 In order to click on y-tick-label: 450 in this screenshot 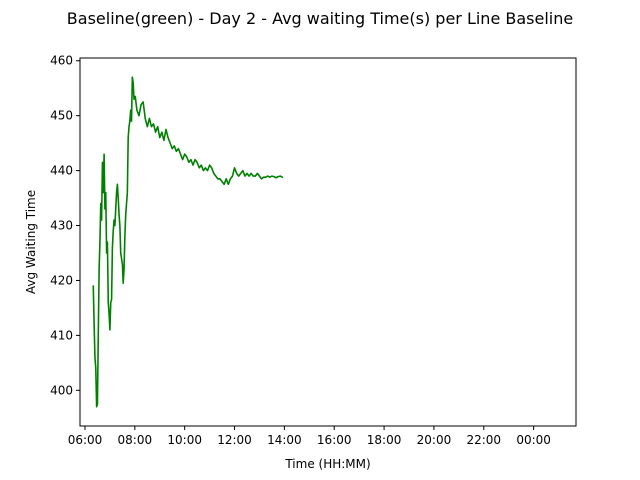, I will do `click(61, 116)`.